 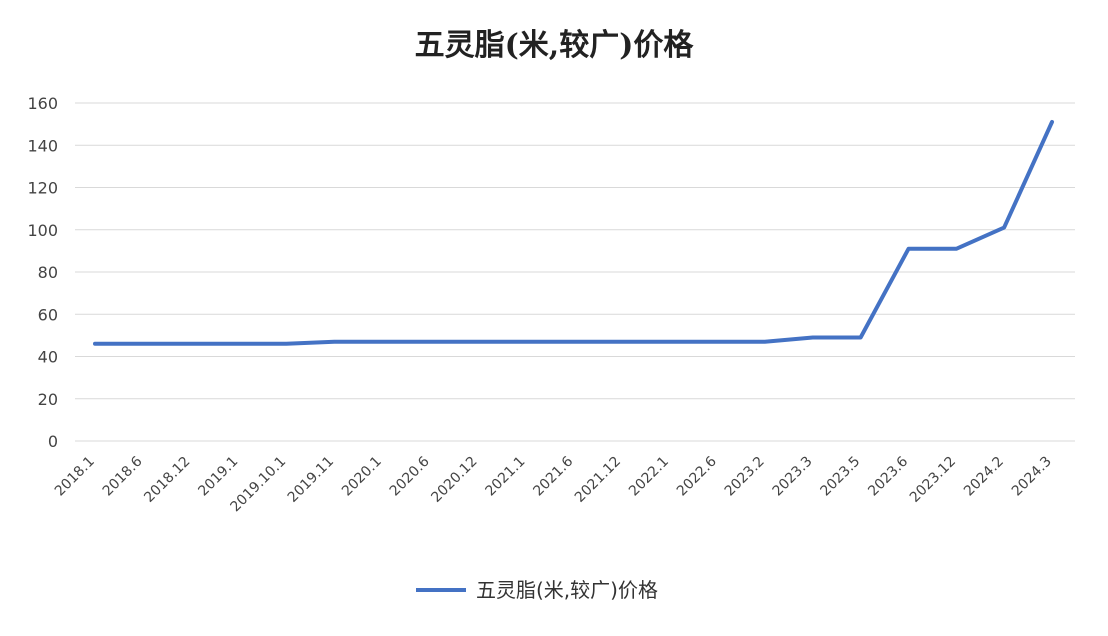 I want to click on x-tick-label: 2023.3, so click(x=793, y=477).